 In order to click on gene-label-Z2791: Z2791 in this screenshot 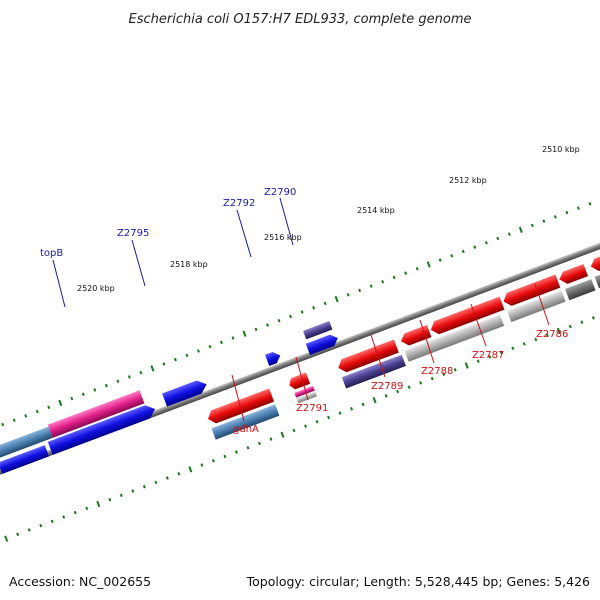, I will do `click(312, 408)`.